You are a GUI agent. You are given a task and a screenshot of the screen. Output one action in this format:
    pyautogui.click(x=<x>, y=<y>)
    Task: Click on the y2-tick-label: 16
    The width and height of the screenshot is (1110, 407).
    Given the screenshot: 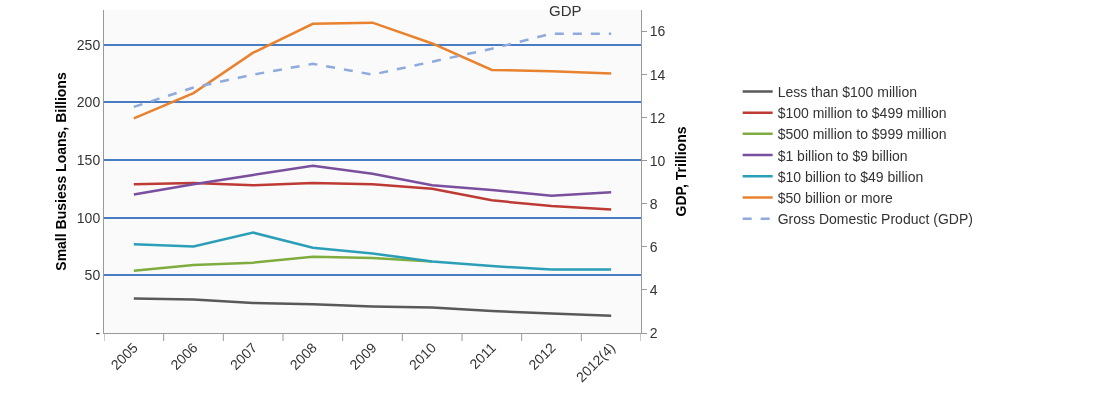 What is the action you would take?
    pyautogui.click(x=657, y=31)
    